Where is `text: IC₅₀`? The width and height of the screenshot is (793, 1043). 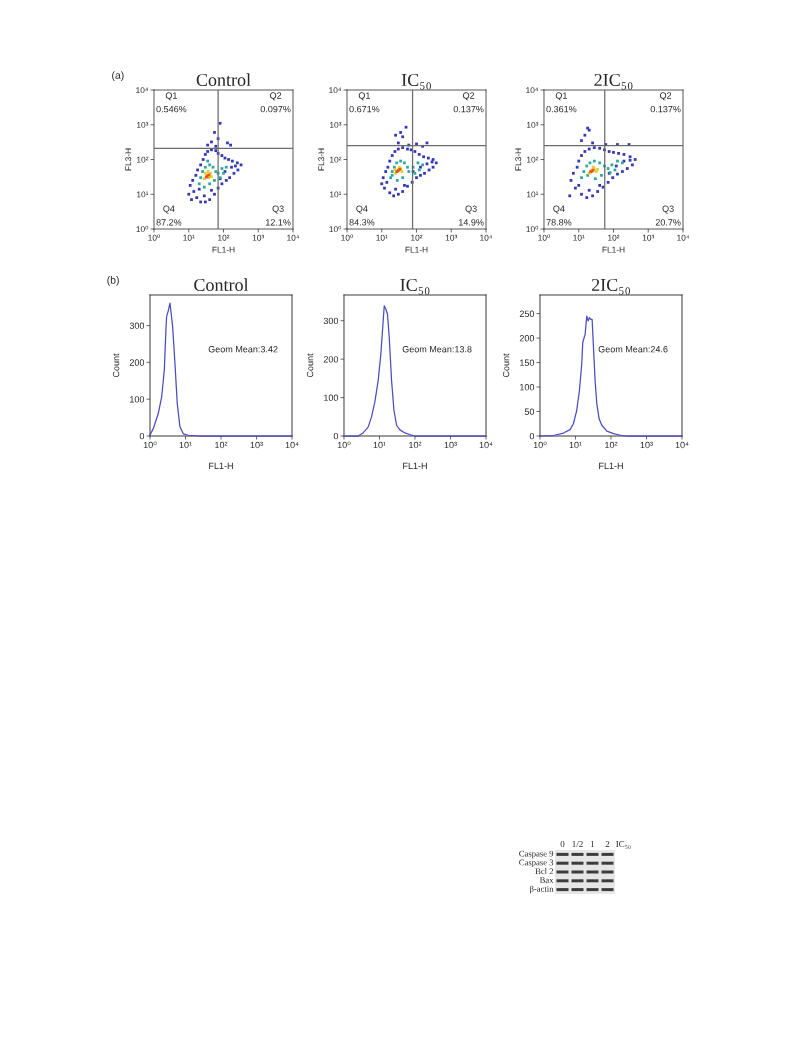
text: IC₅₀ is located at coordinates (623, 845).